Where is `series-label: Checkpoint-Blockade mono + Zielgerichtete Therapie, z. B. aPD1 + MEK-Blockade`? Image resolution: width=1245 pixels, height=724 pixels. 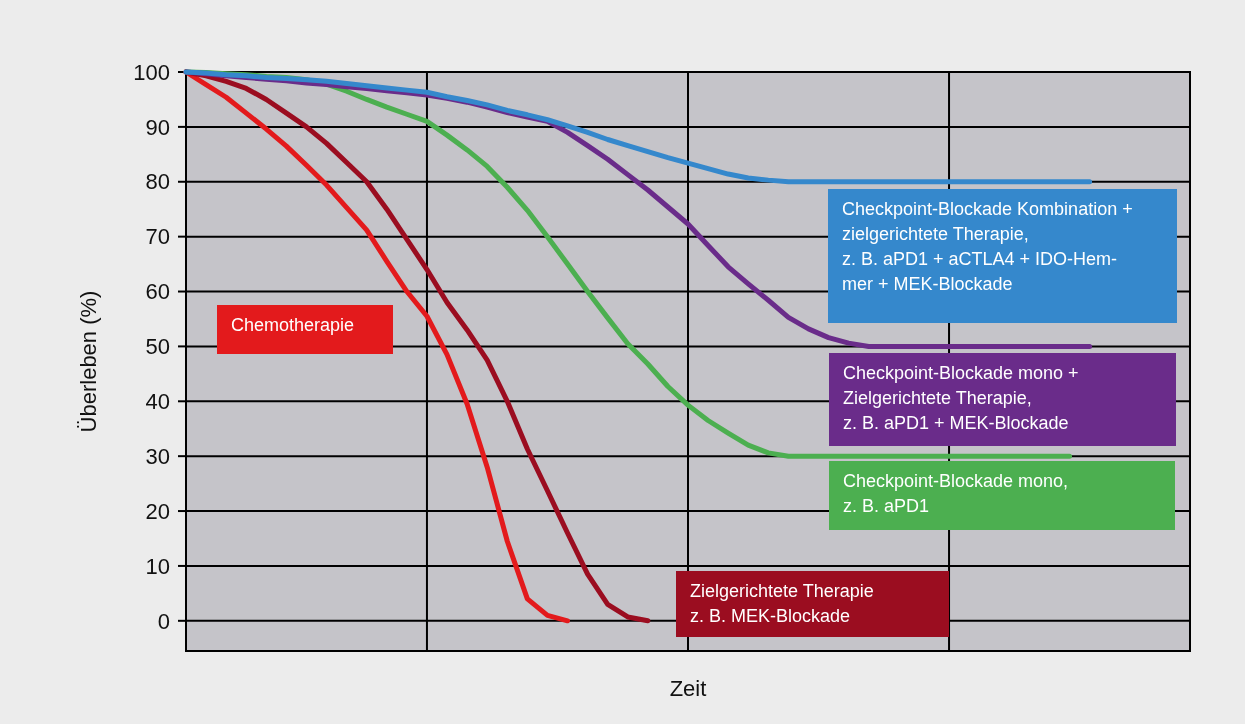
series-label: Checkpoint-Blockade mono + Zielgerichtete Therapie, z. B. aPD1 + MEK-Blockade is located at coordinates (961, 398).